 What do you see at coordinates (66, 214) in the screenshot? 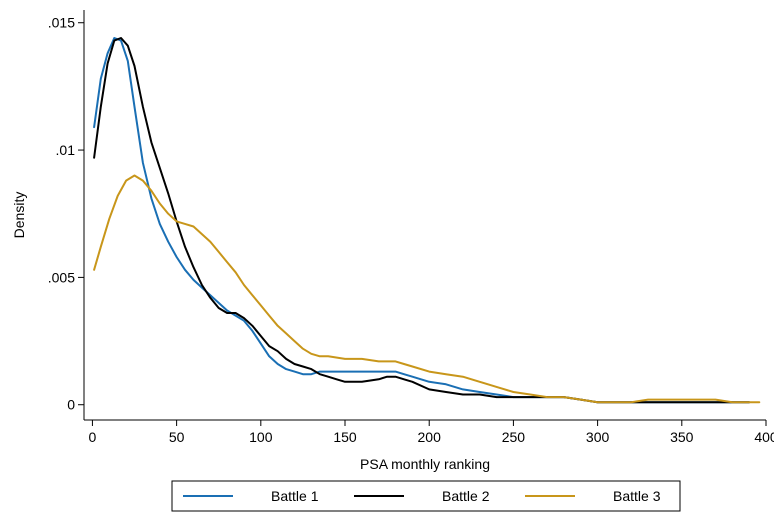
I see `y-axis-ticks: 0 .005 .01 .015` at bounding box center [66, 214].